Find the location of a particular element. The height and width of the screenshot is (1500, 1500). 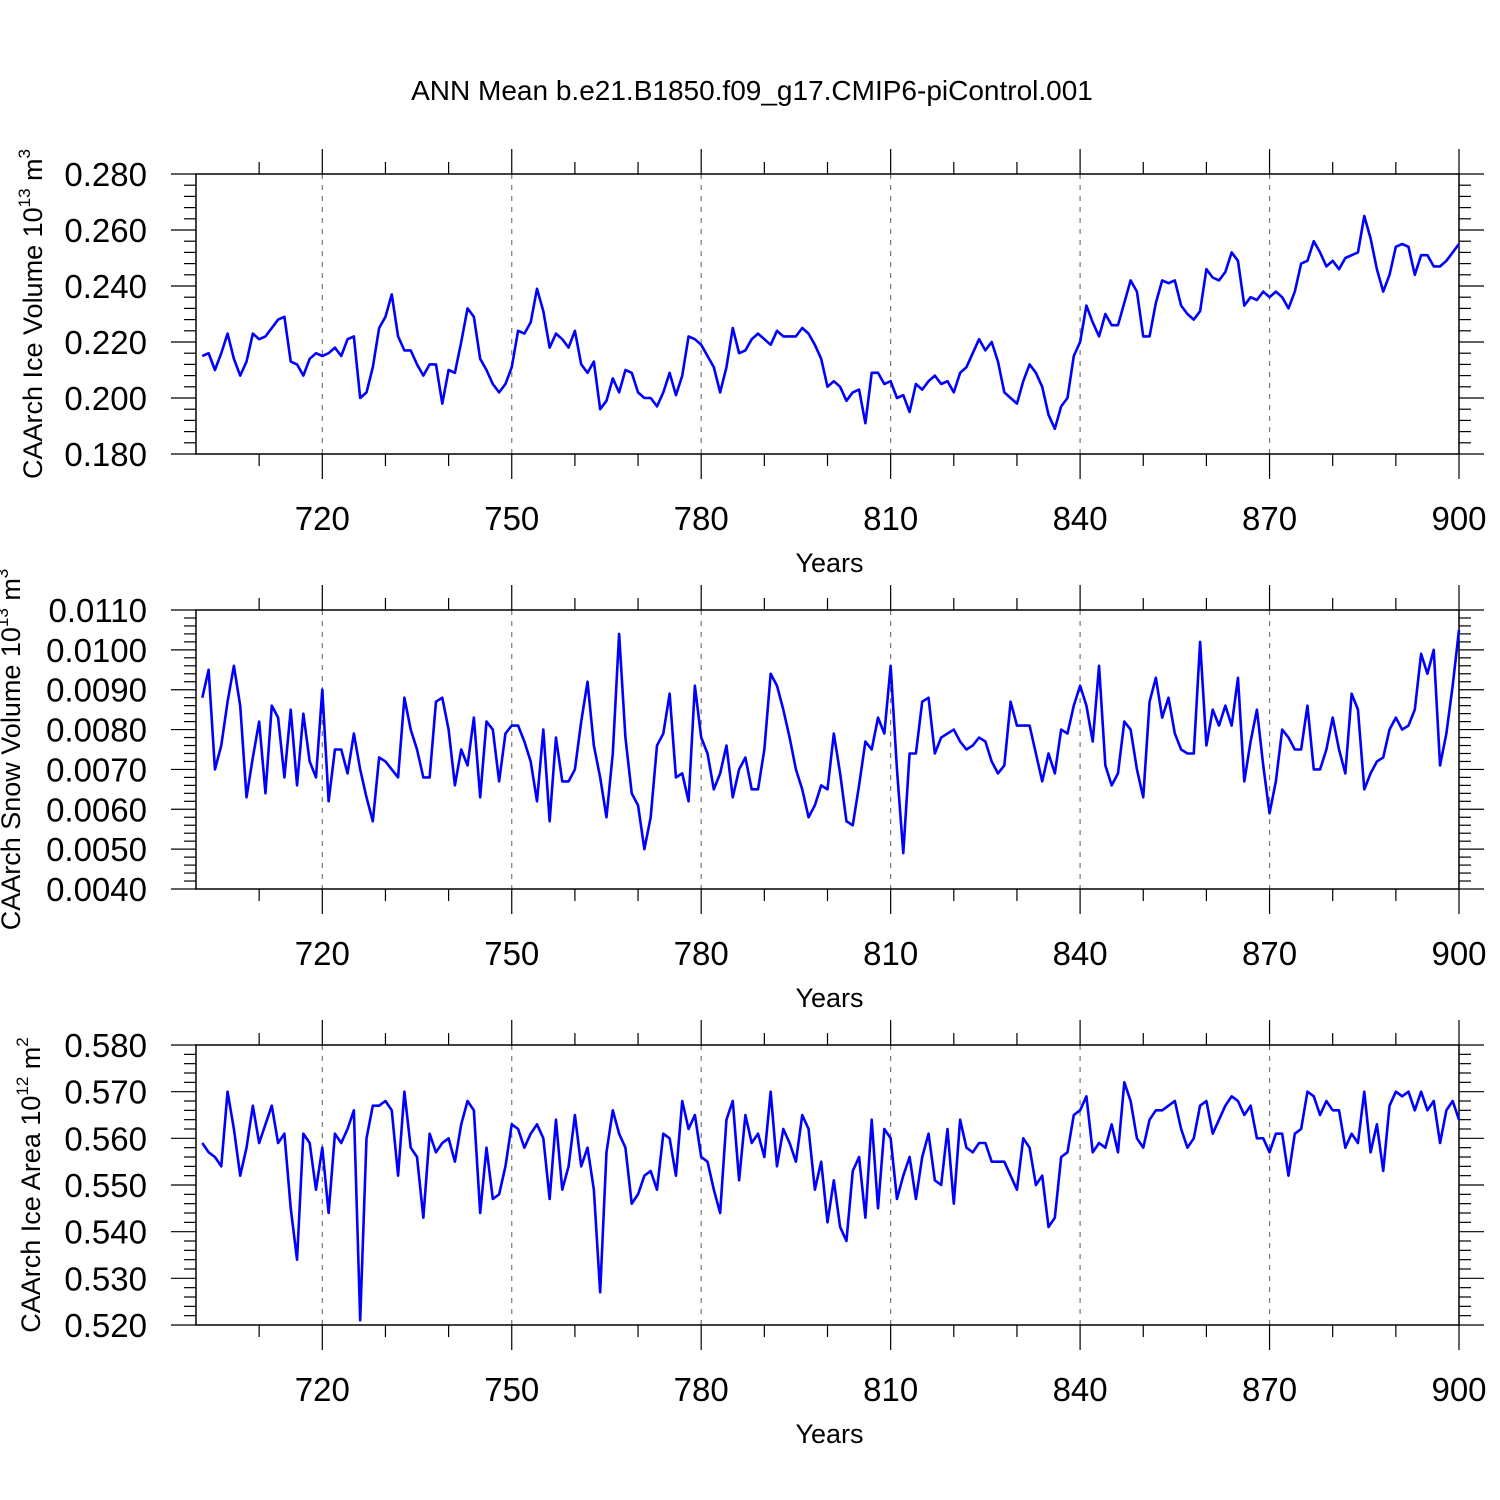

y-tick-label: 0.530 is located at coordinates (105, 1278).